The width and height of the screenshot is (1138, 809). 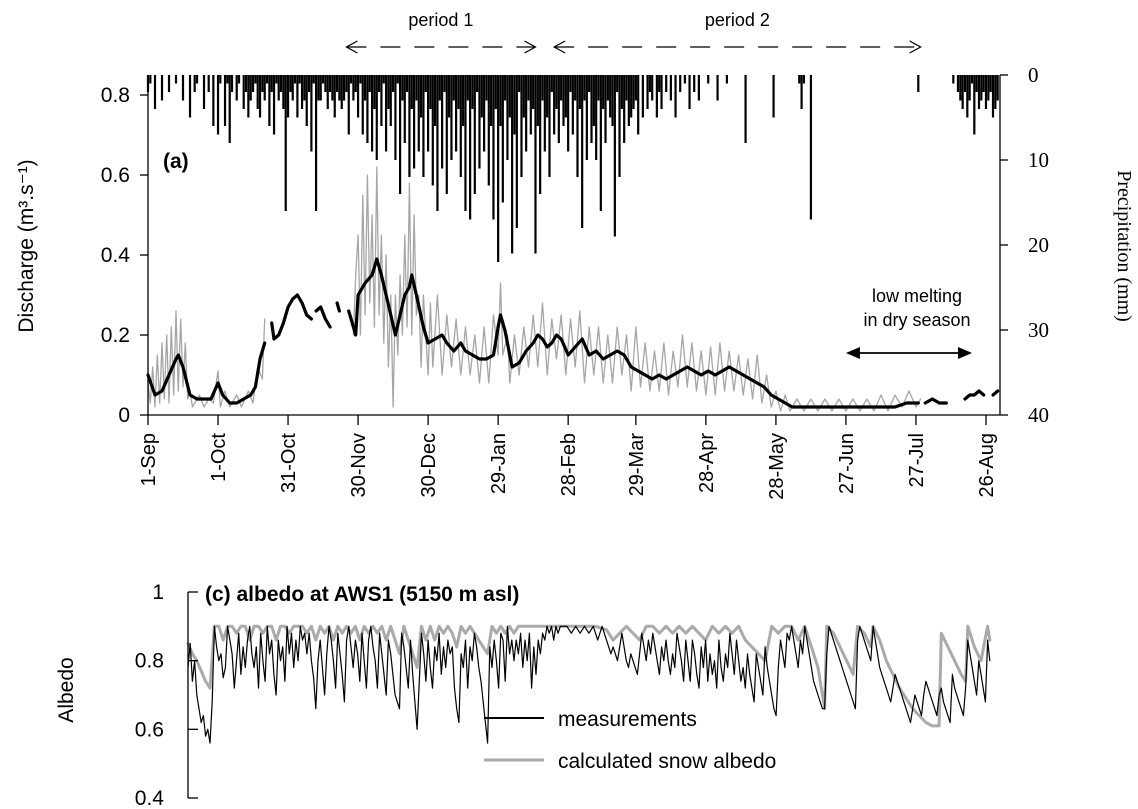 I want to click on x-tick-label-1: 1-Oct, so click(x=219, y=457).